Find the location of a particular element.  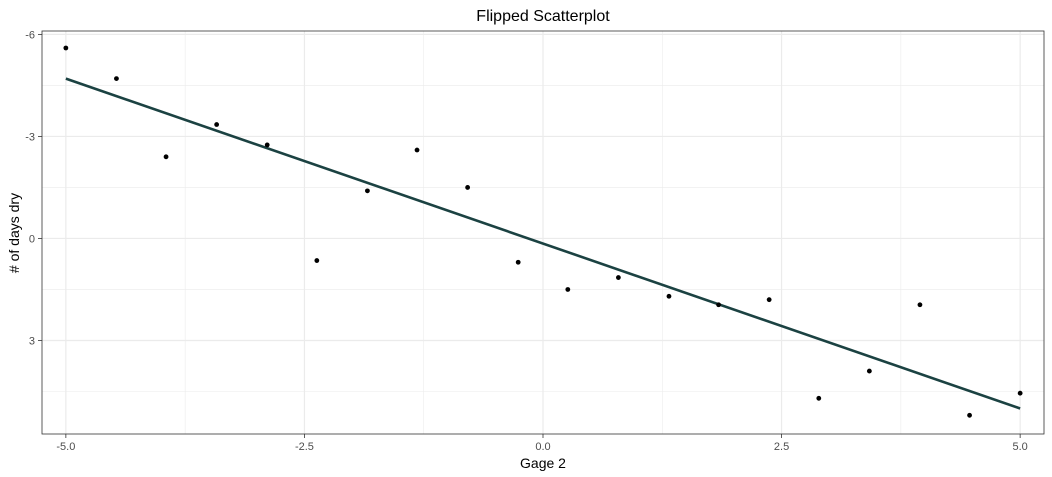

y-tick-label: -6 is located at coordinates (30, 35).